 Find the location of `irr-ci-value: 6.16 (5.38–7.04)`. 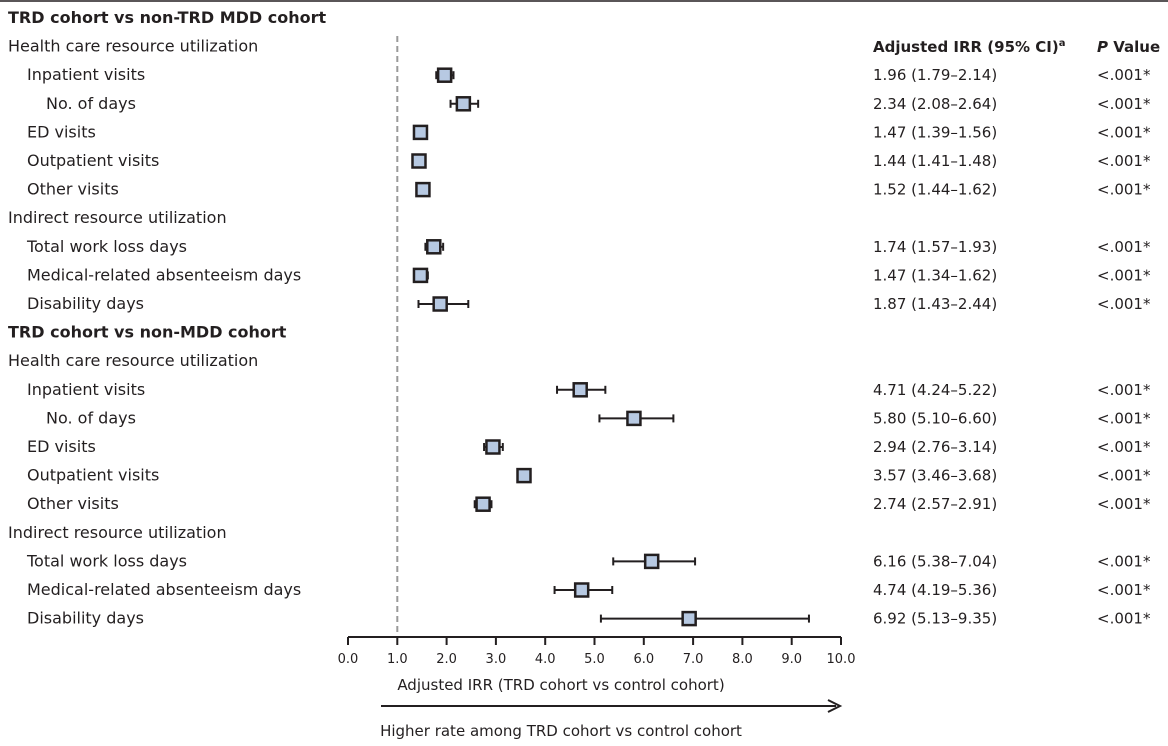

irr-ci-value: 6.16 (5.38–7.04) is located at coordinates (935, 561).